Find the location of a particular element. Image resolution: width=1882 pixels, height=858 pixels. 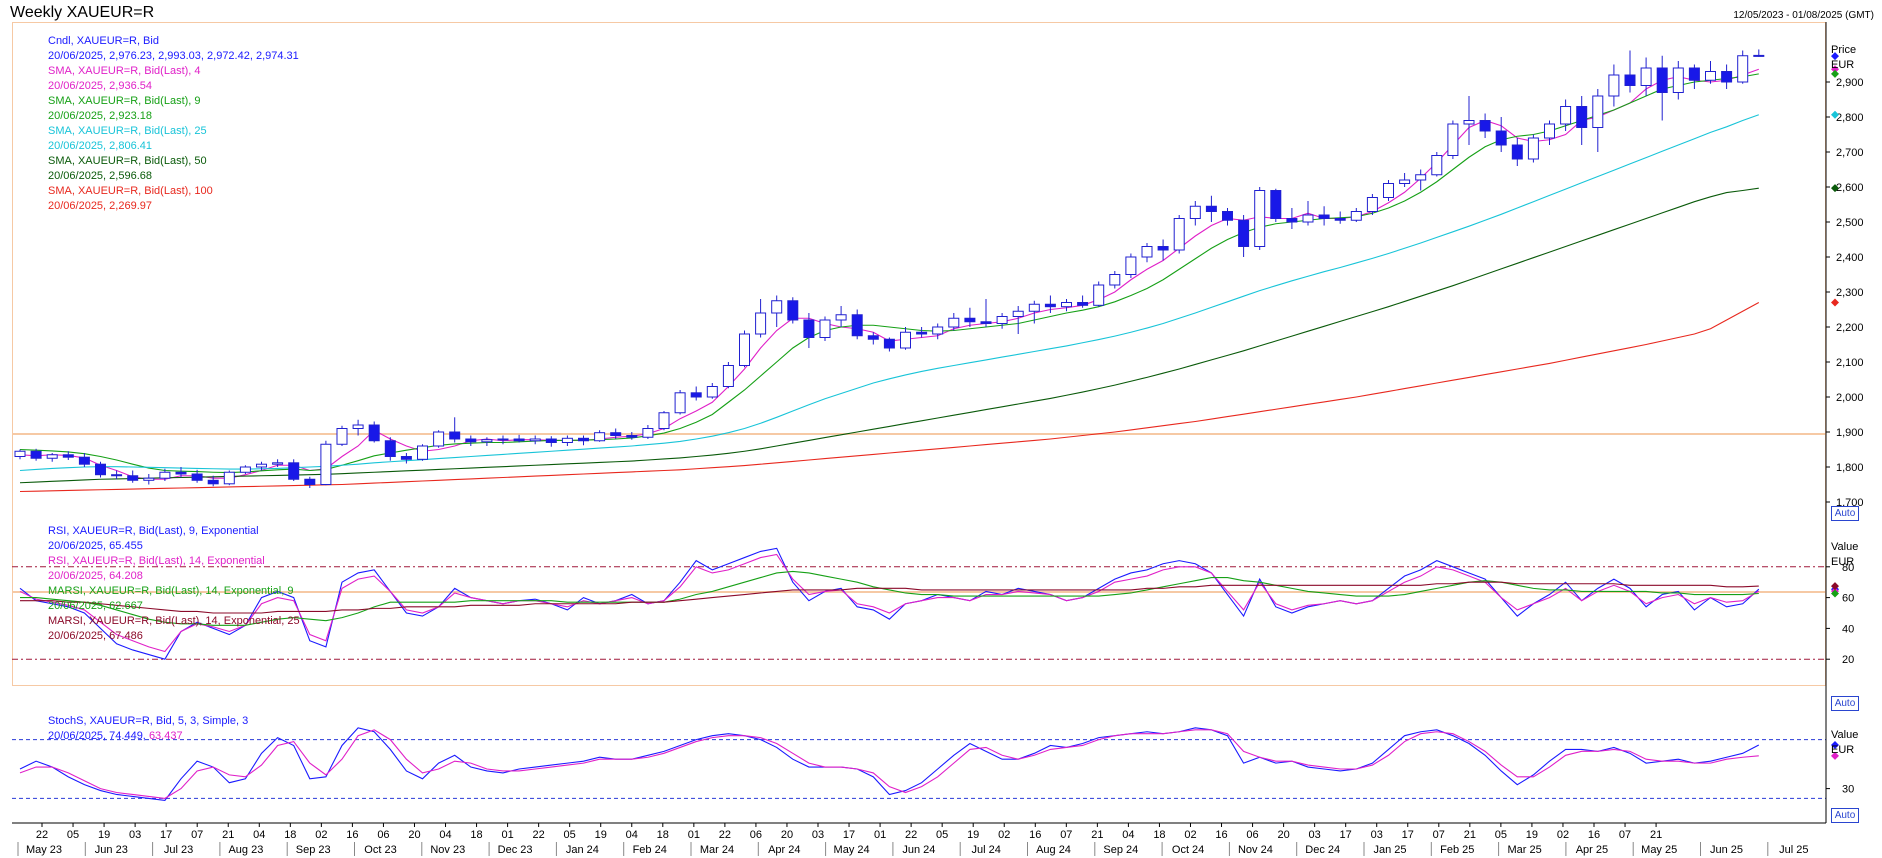

x-month-label: Feb 25 is located at coordinates (1457, 850).